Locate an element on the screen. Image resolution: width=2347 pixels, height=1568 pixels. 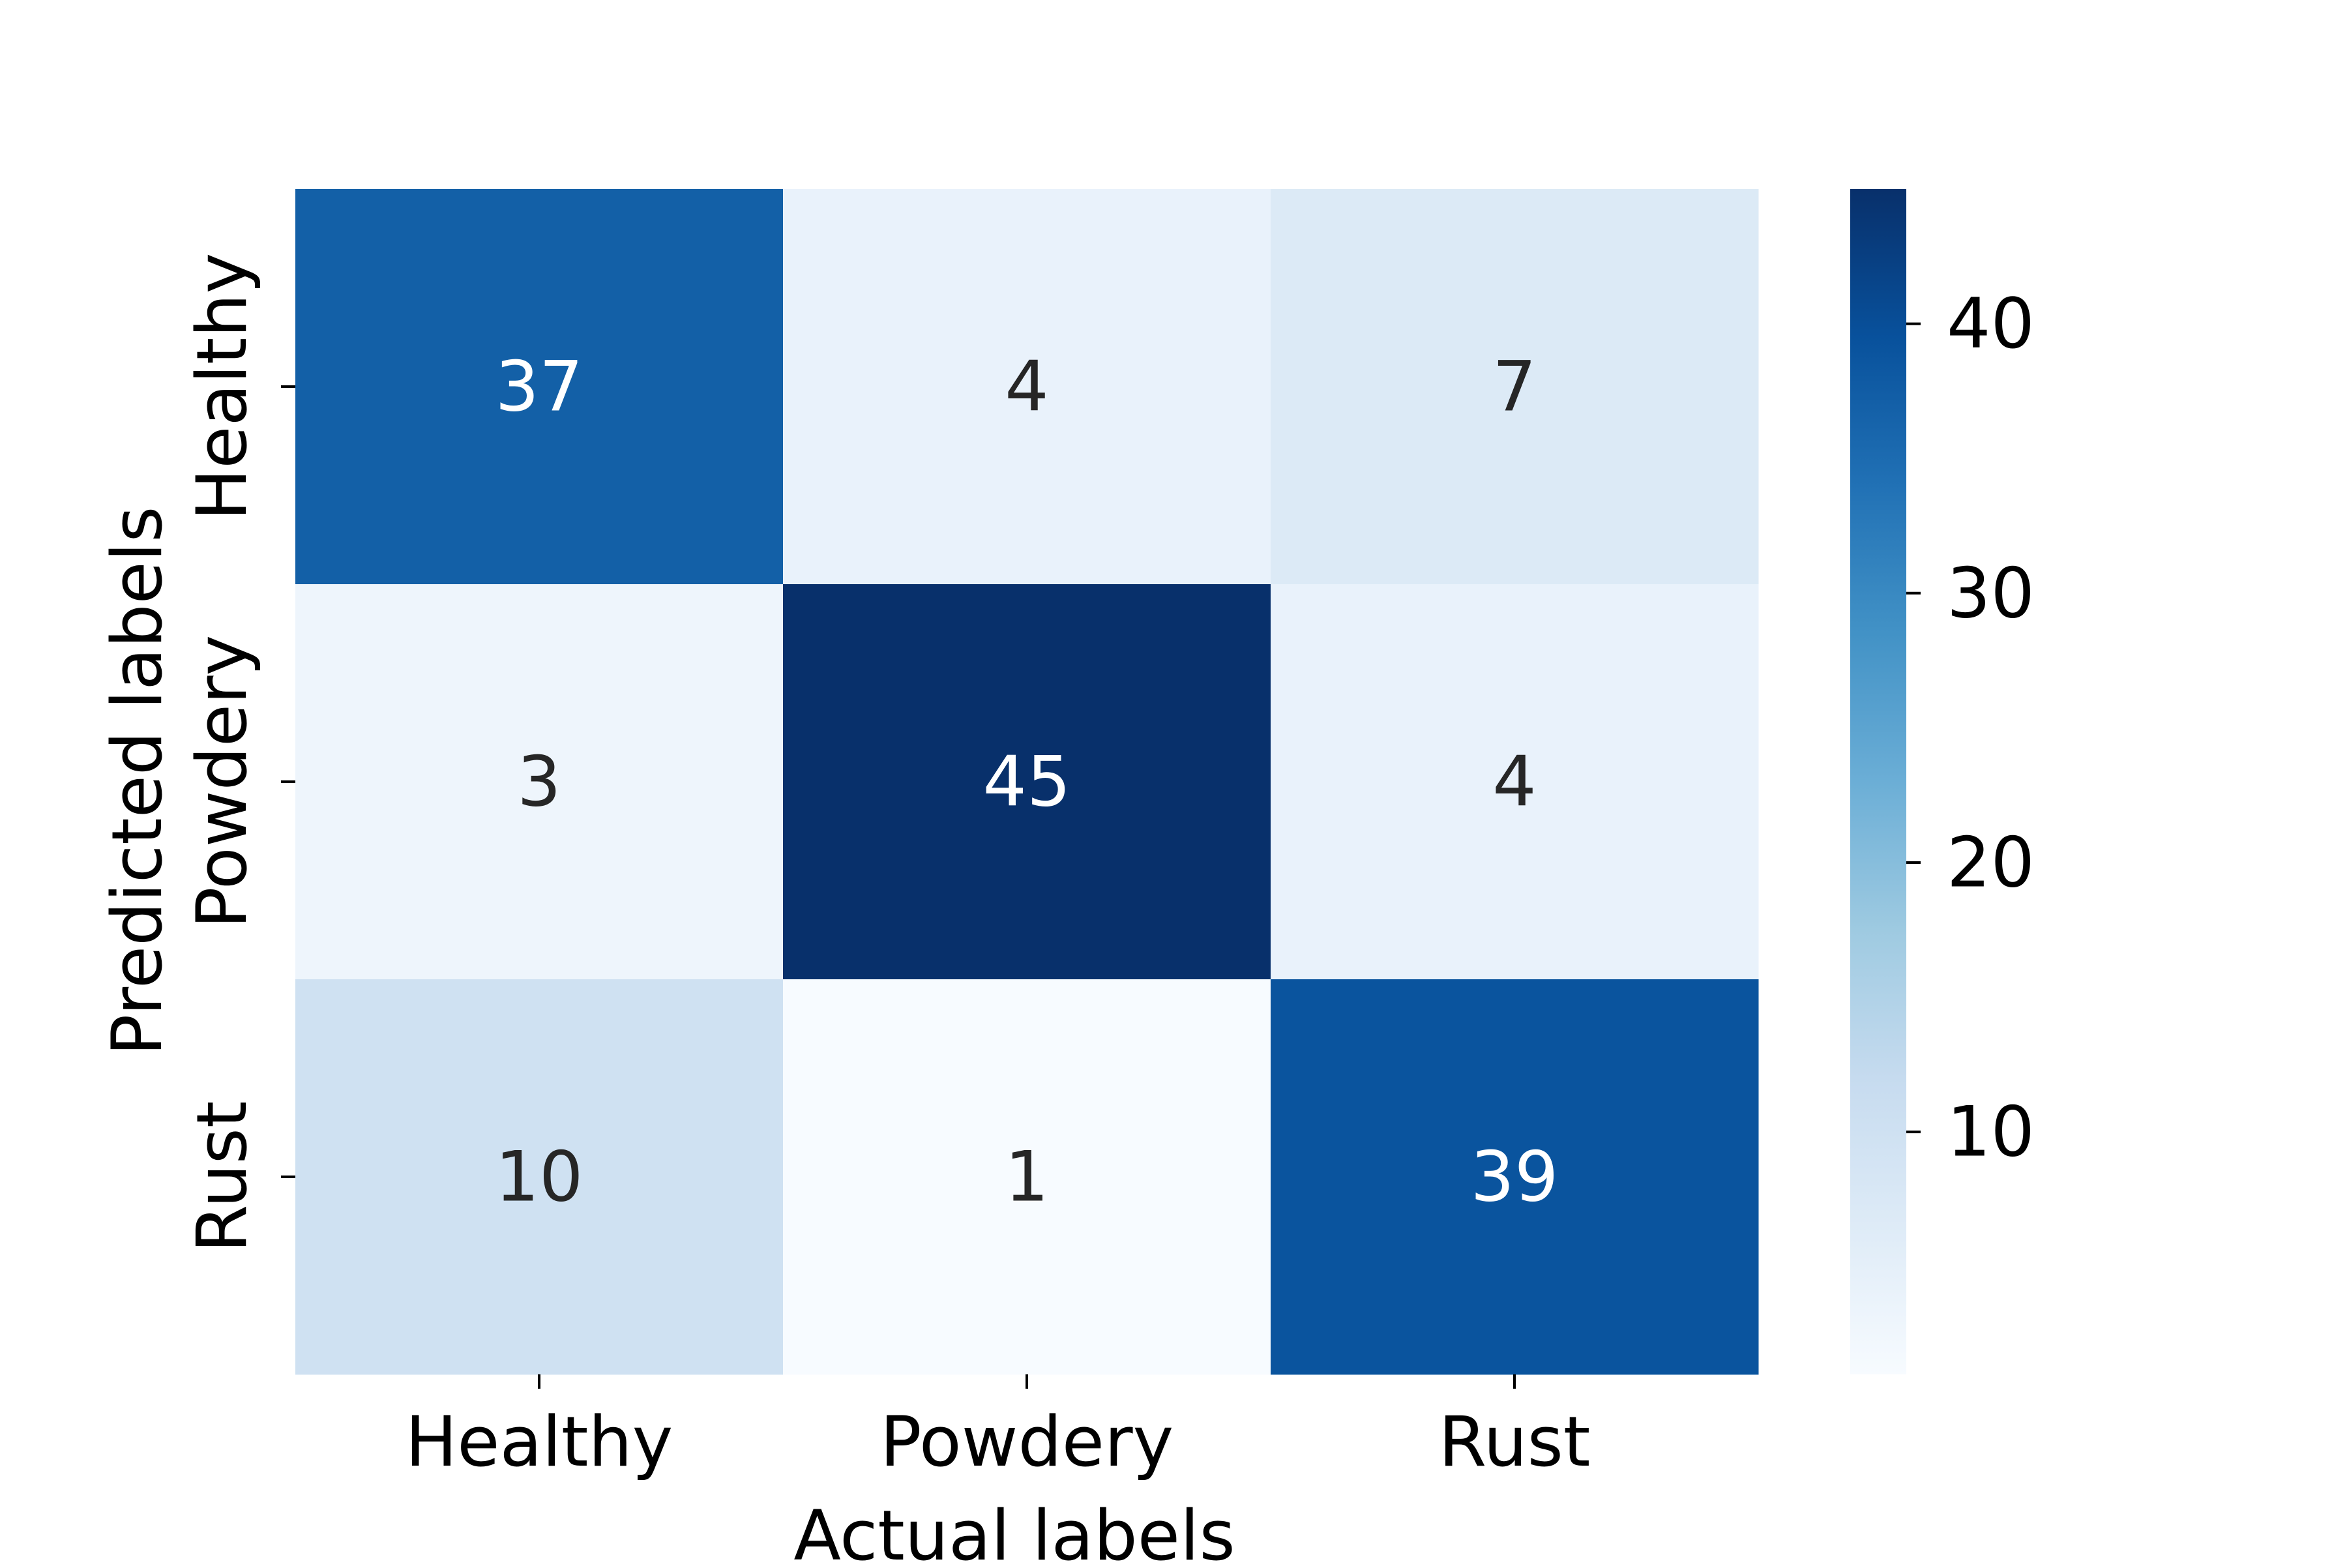
cell-value-0-1: 4 is located at coordinates (1026, 387).